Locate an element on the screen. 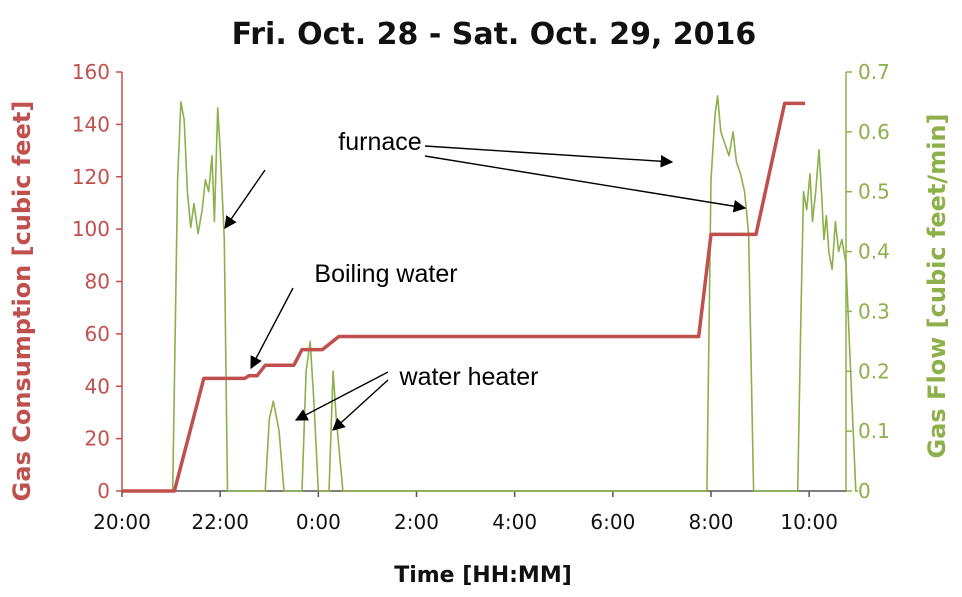 The height and width of the screenshot is (597, 962). y-right-tick-label: 0 is located at coordinates (864, 491).